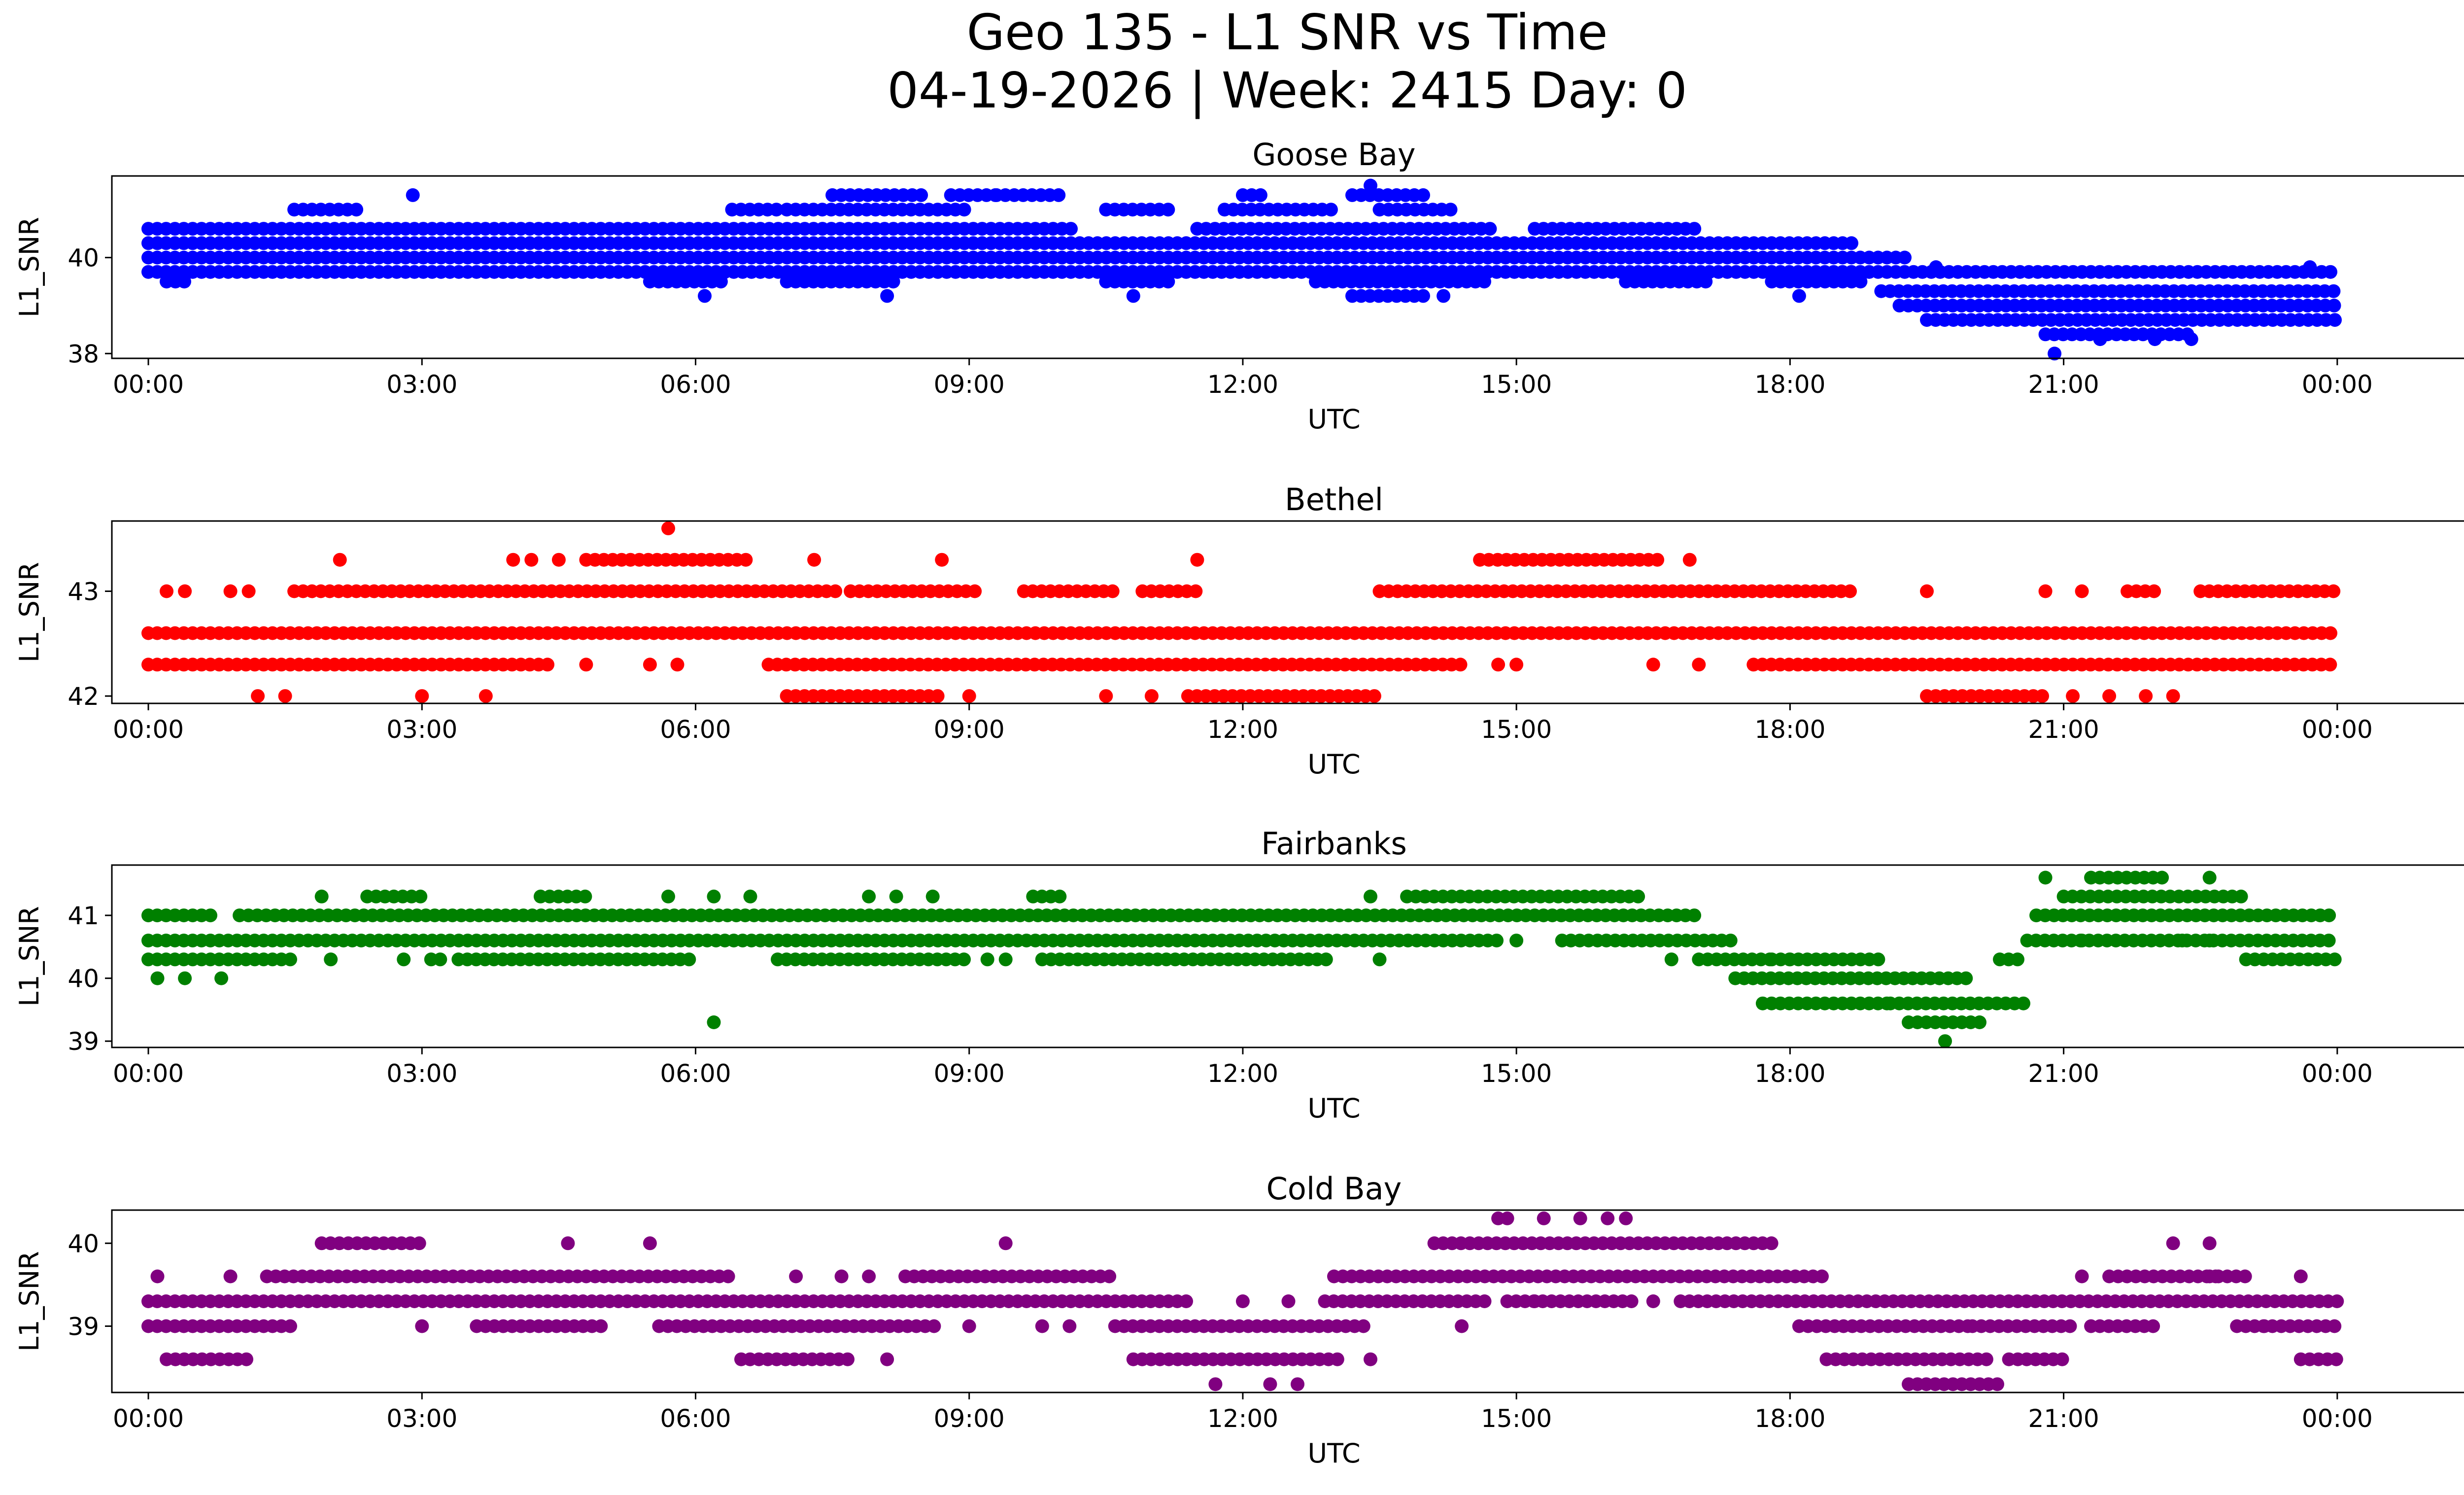 Image resolution: width=2464 pixels, height=1495 pixels. What do you see at coordinates (83, 591) in the screenshot?
I see `y-tick-label: 43` at bounding box center [83, 591].